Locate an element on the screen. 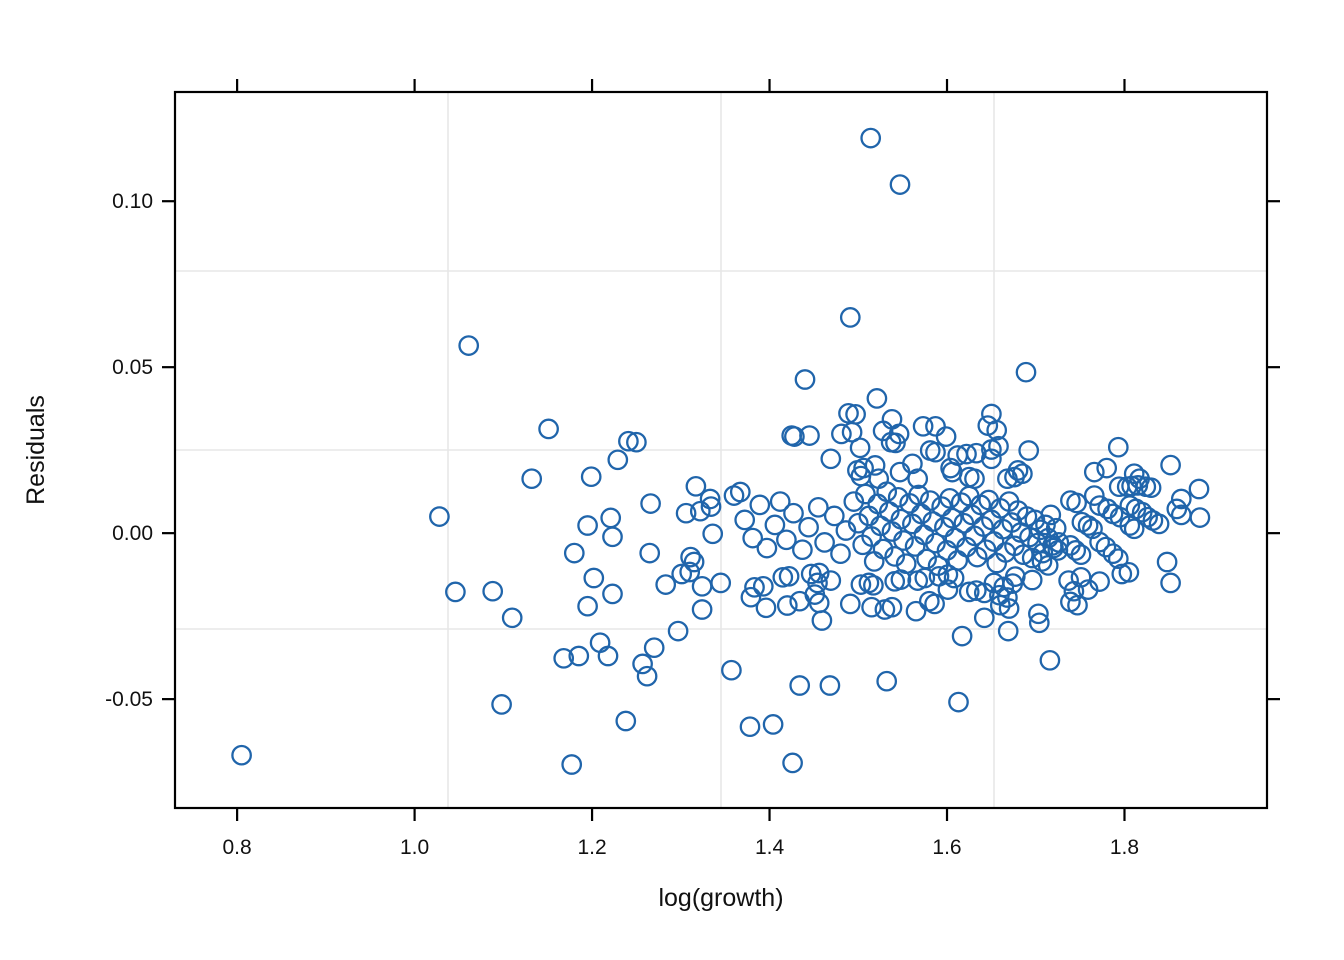 The image size is (1344, 960). x-tick-label: 0.8 is located at coordinates (237, 847).